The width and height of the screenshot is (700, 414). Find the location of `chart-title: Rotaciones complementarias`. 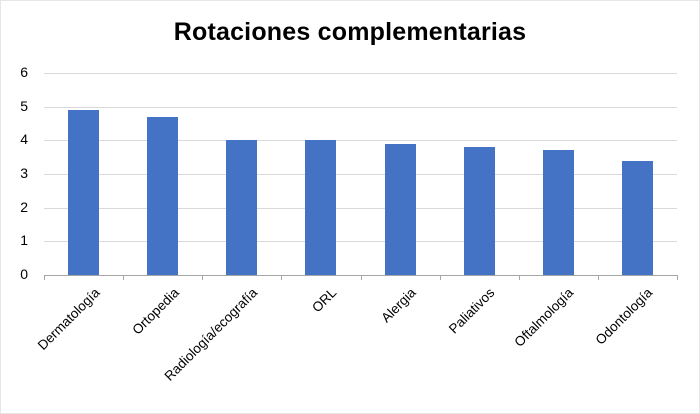

chart-title: Rotaciones complementarias is located at coordinates (350, 32).